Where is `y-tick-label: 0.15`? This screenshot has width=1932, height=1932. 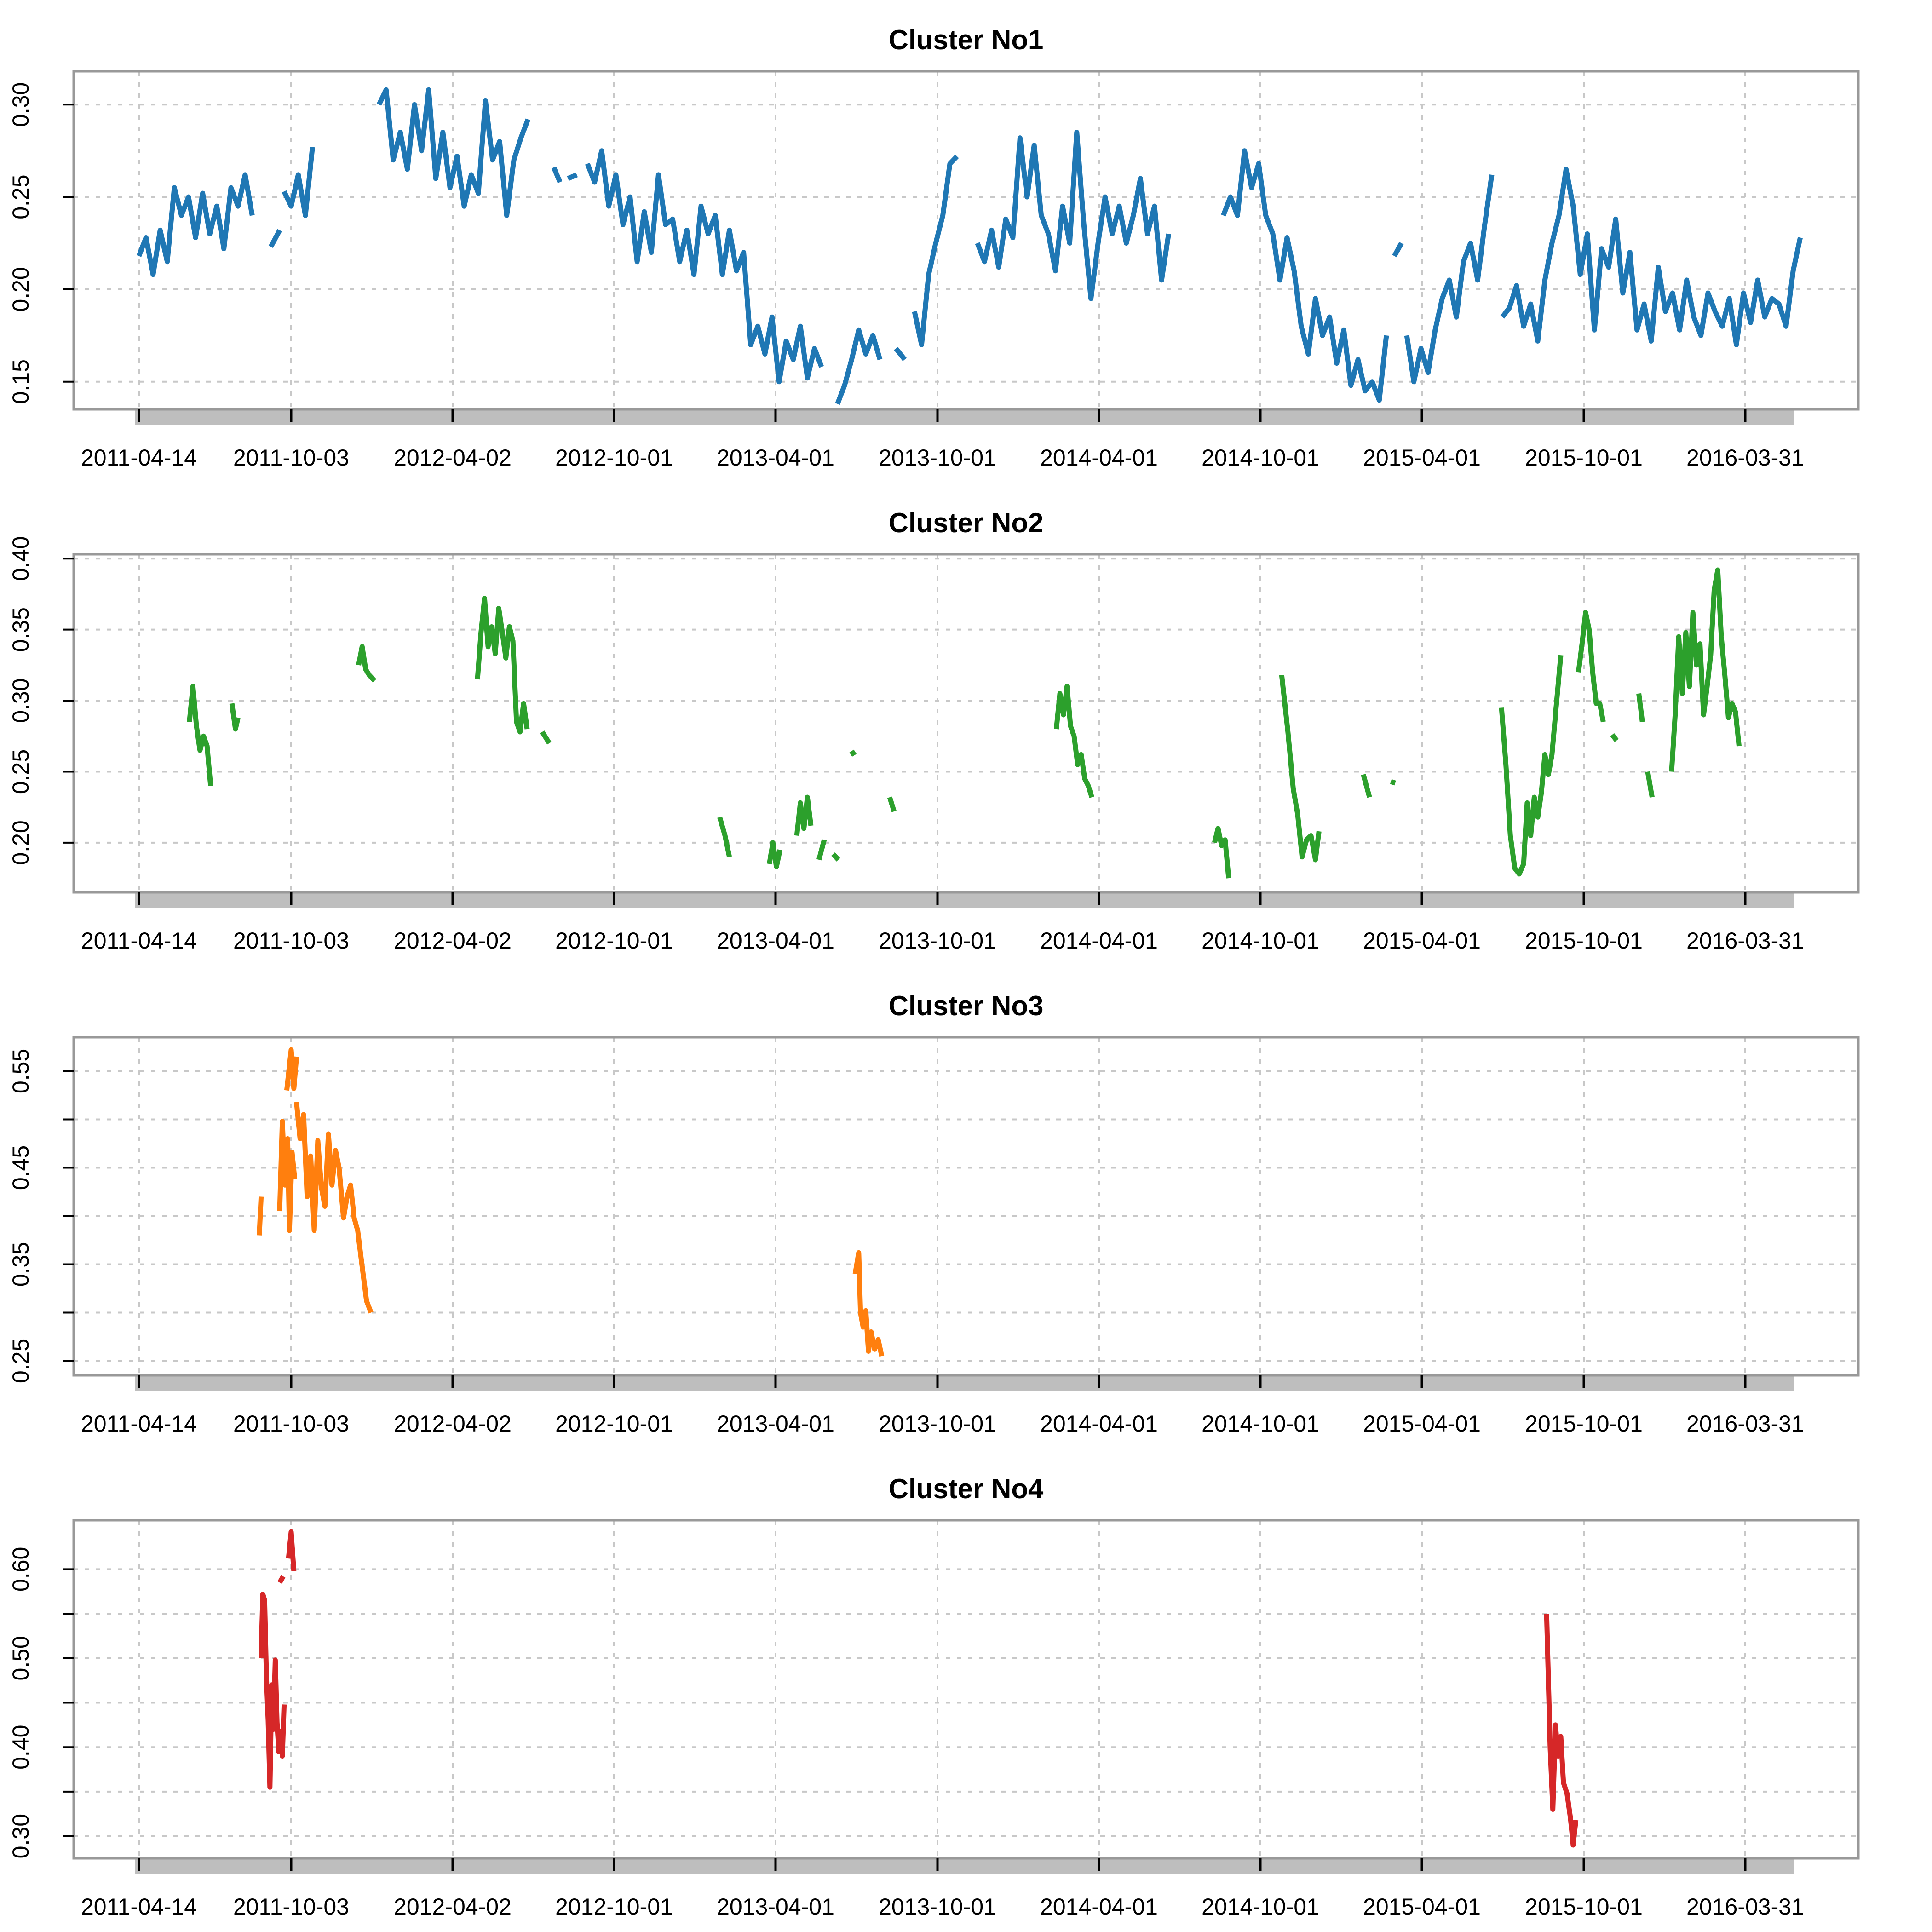 y-tick-label: 0.15 is located at coordinates (21, 381).